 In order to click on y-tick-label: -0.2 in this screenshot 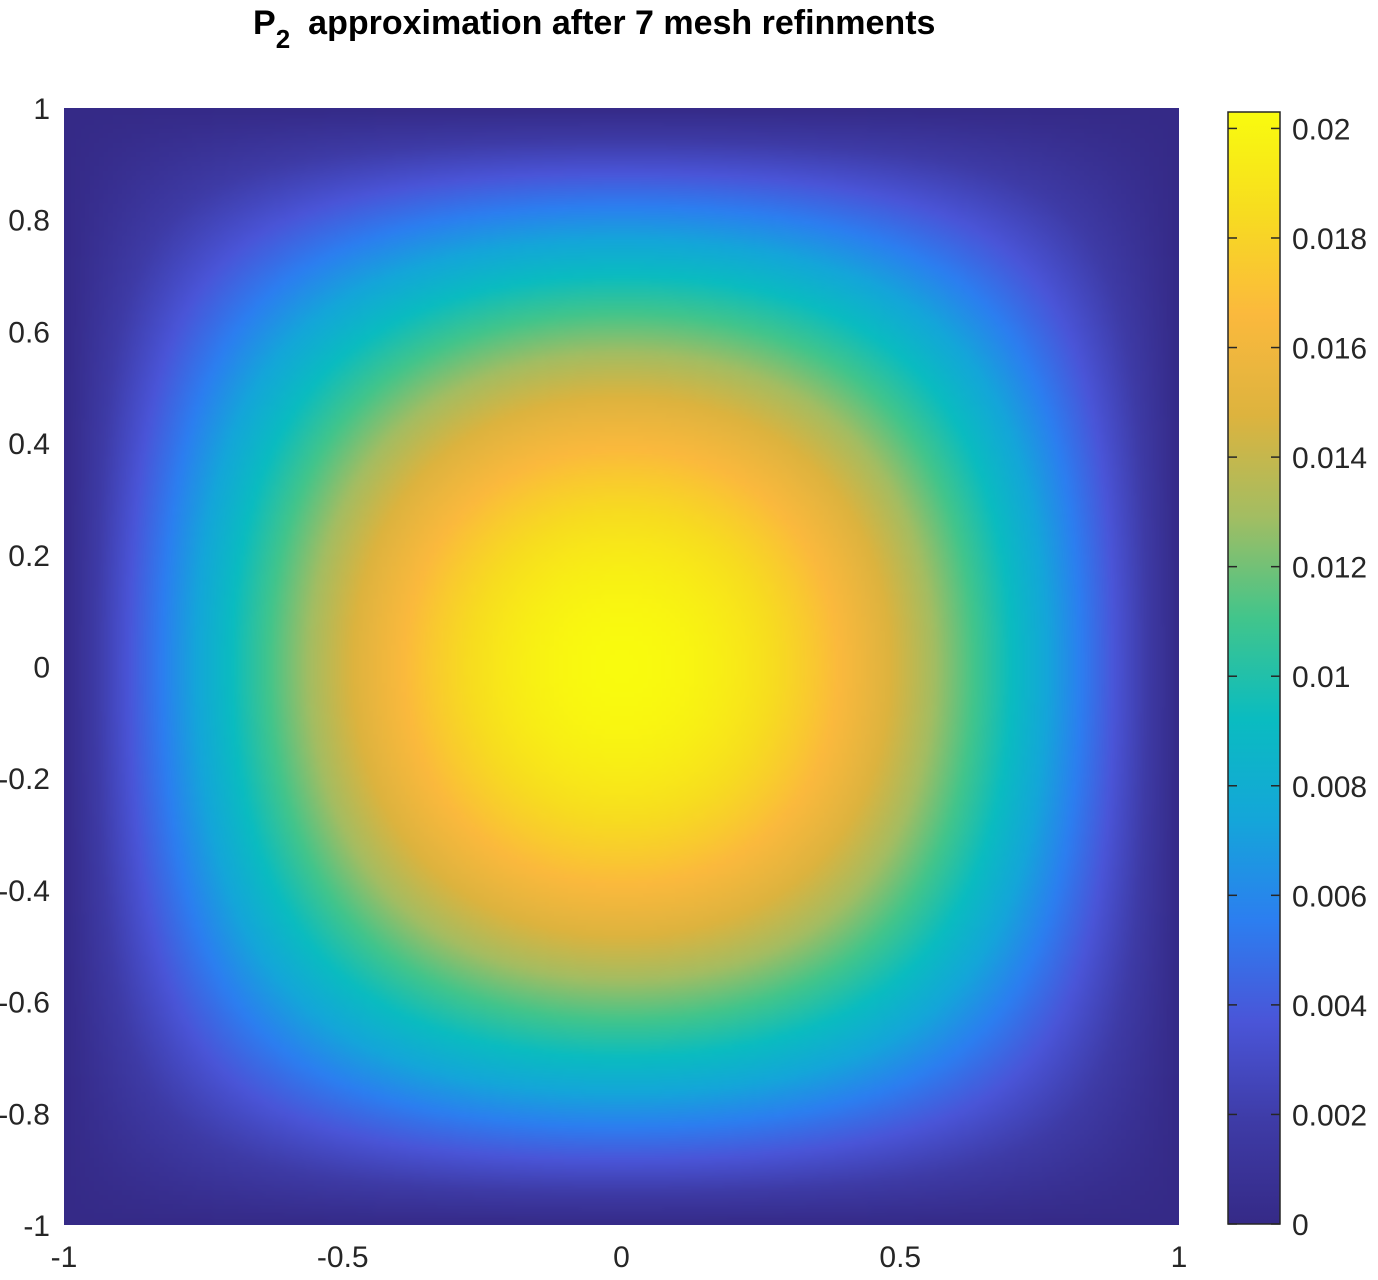, I will do `click(25, 779)`.